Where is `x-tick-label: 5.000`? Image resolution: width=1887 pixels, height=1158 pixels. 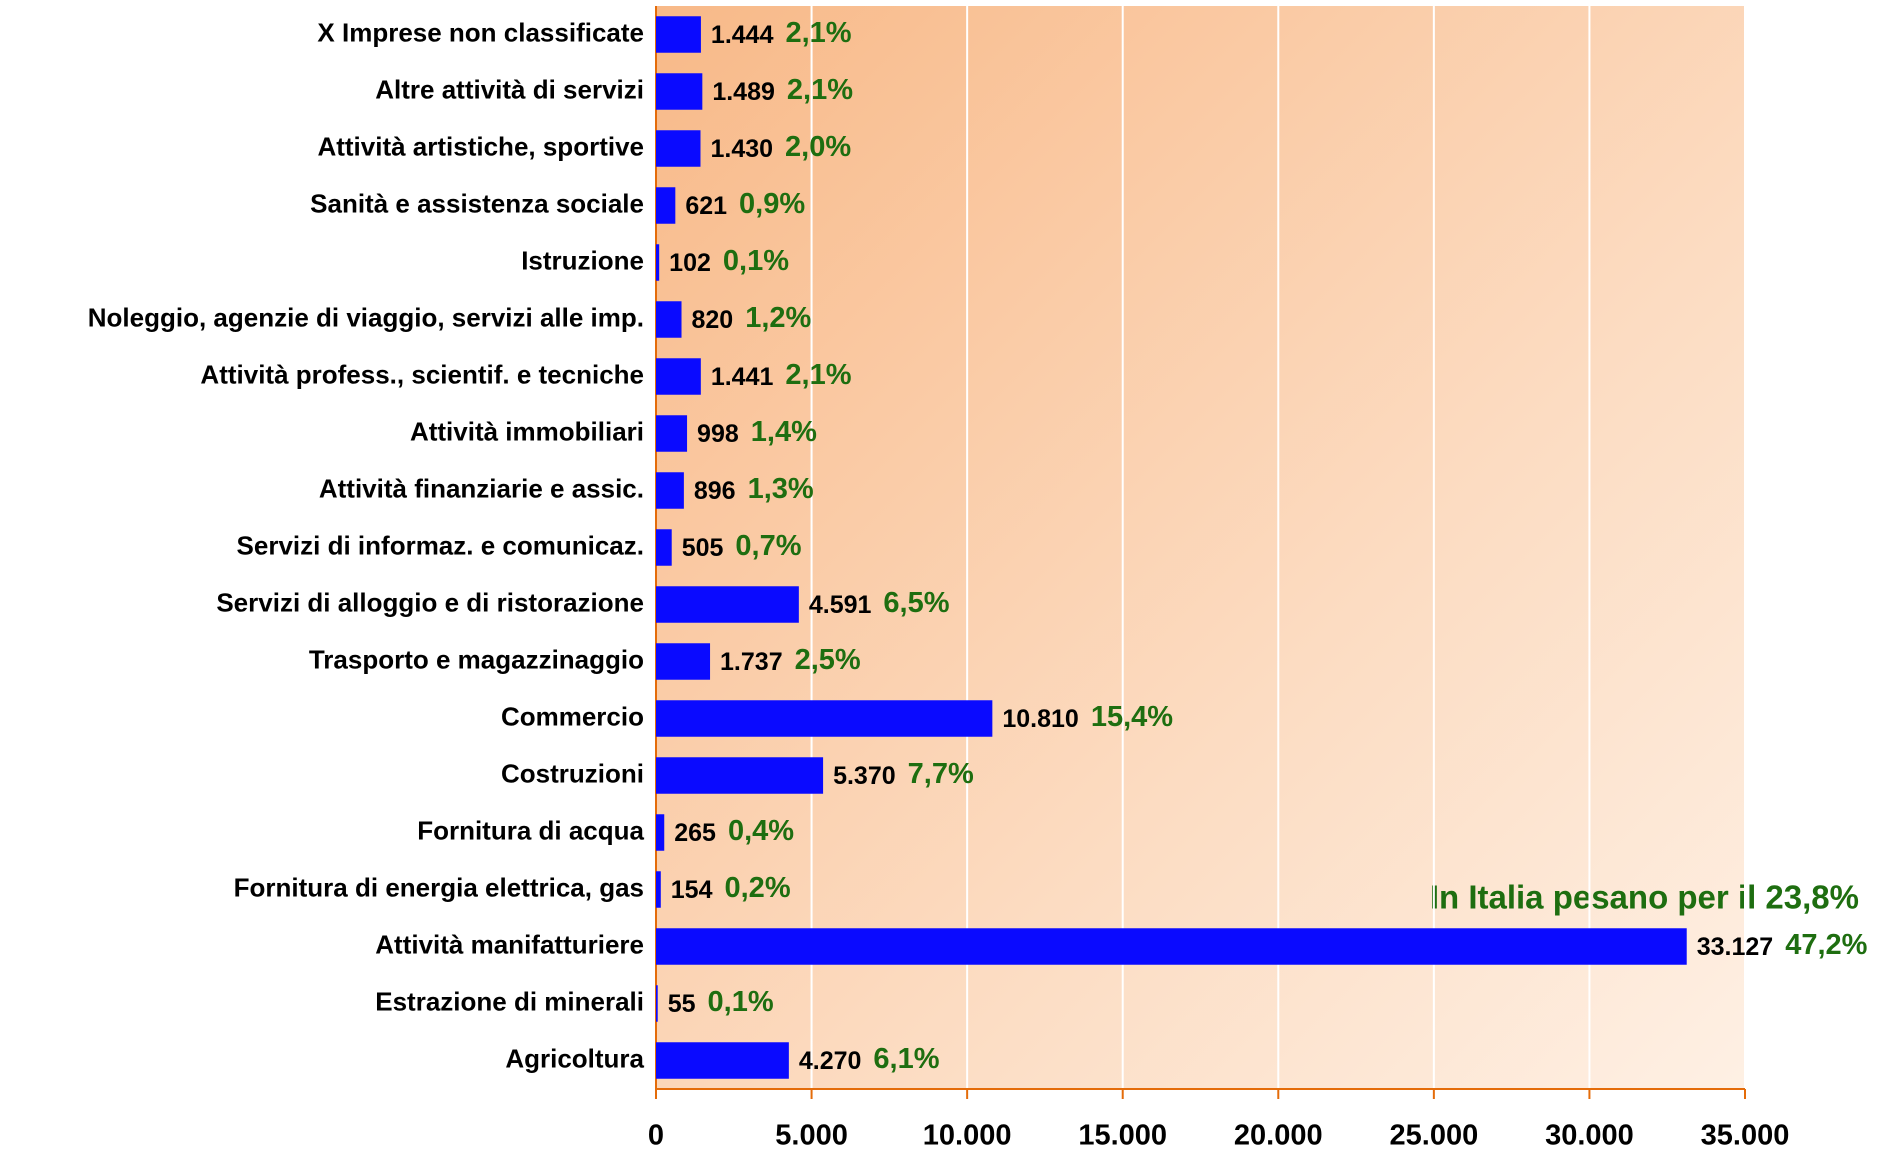
x-tick-label: 5.000 is located at coordinates (811, 1136).